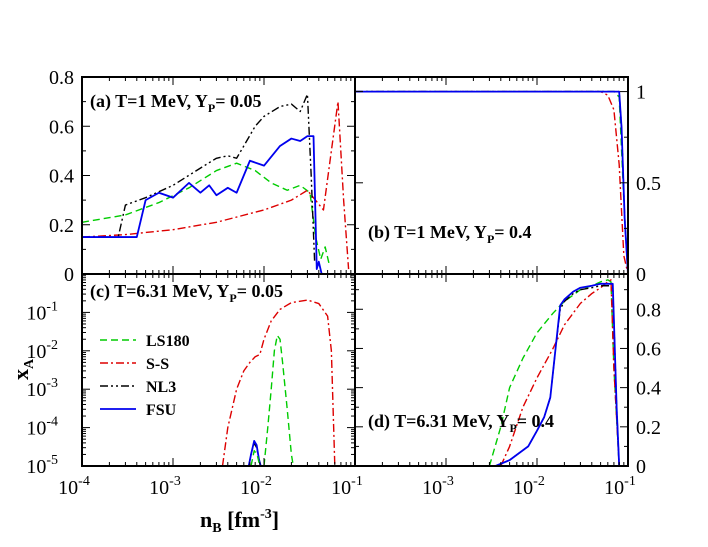  Describe the element at coordinates (74, 486) in the screenshot. I see `x-tick-label: 10⁻⁴` at that location.